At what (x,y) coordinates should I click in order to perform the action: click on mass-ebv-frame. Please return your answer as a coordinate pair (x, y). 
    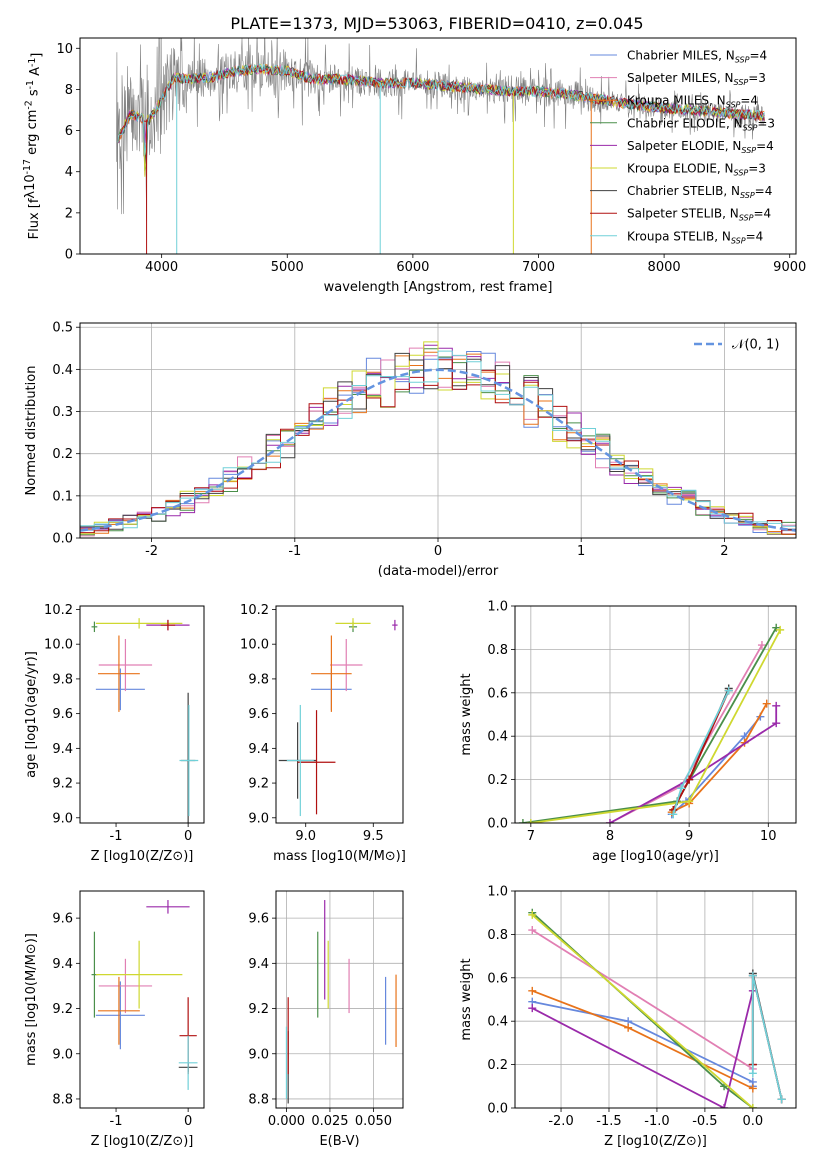
    Looking at the image, I should click on (339, 999).